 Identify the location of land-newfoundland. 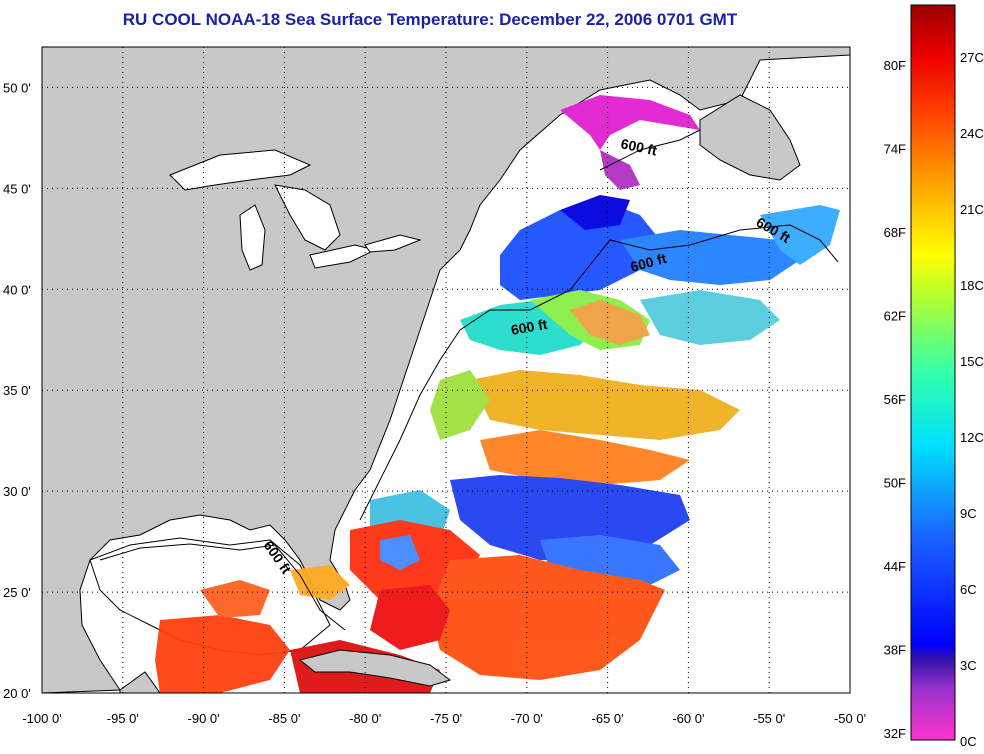
(750, 137).